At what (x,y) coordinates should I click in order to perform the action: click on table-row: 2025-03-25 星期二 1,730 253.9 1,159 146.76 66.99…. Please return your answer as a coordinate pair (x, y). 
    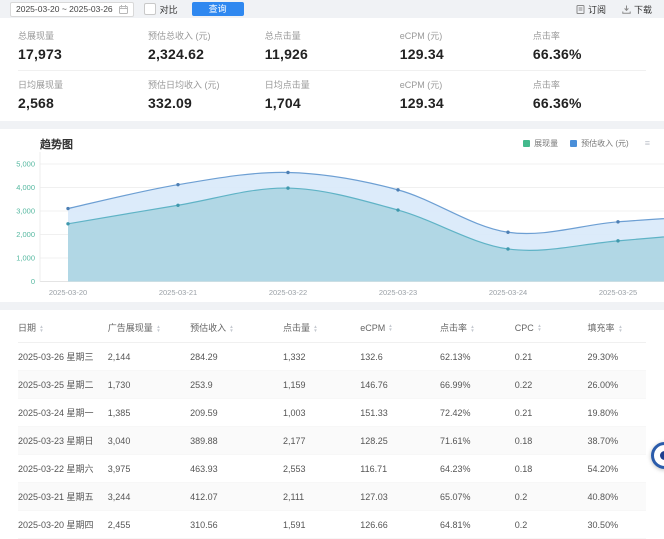
    Looking at the image, I should click on (332, 384).